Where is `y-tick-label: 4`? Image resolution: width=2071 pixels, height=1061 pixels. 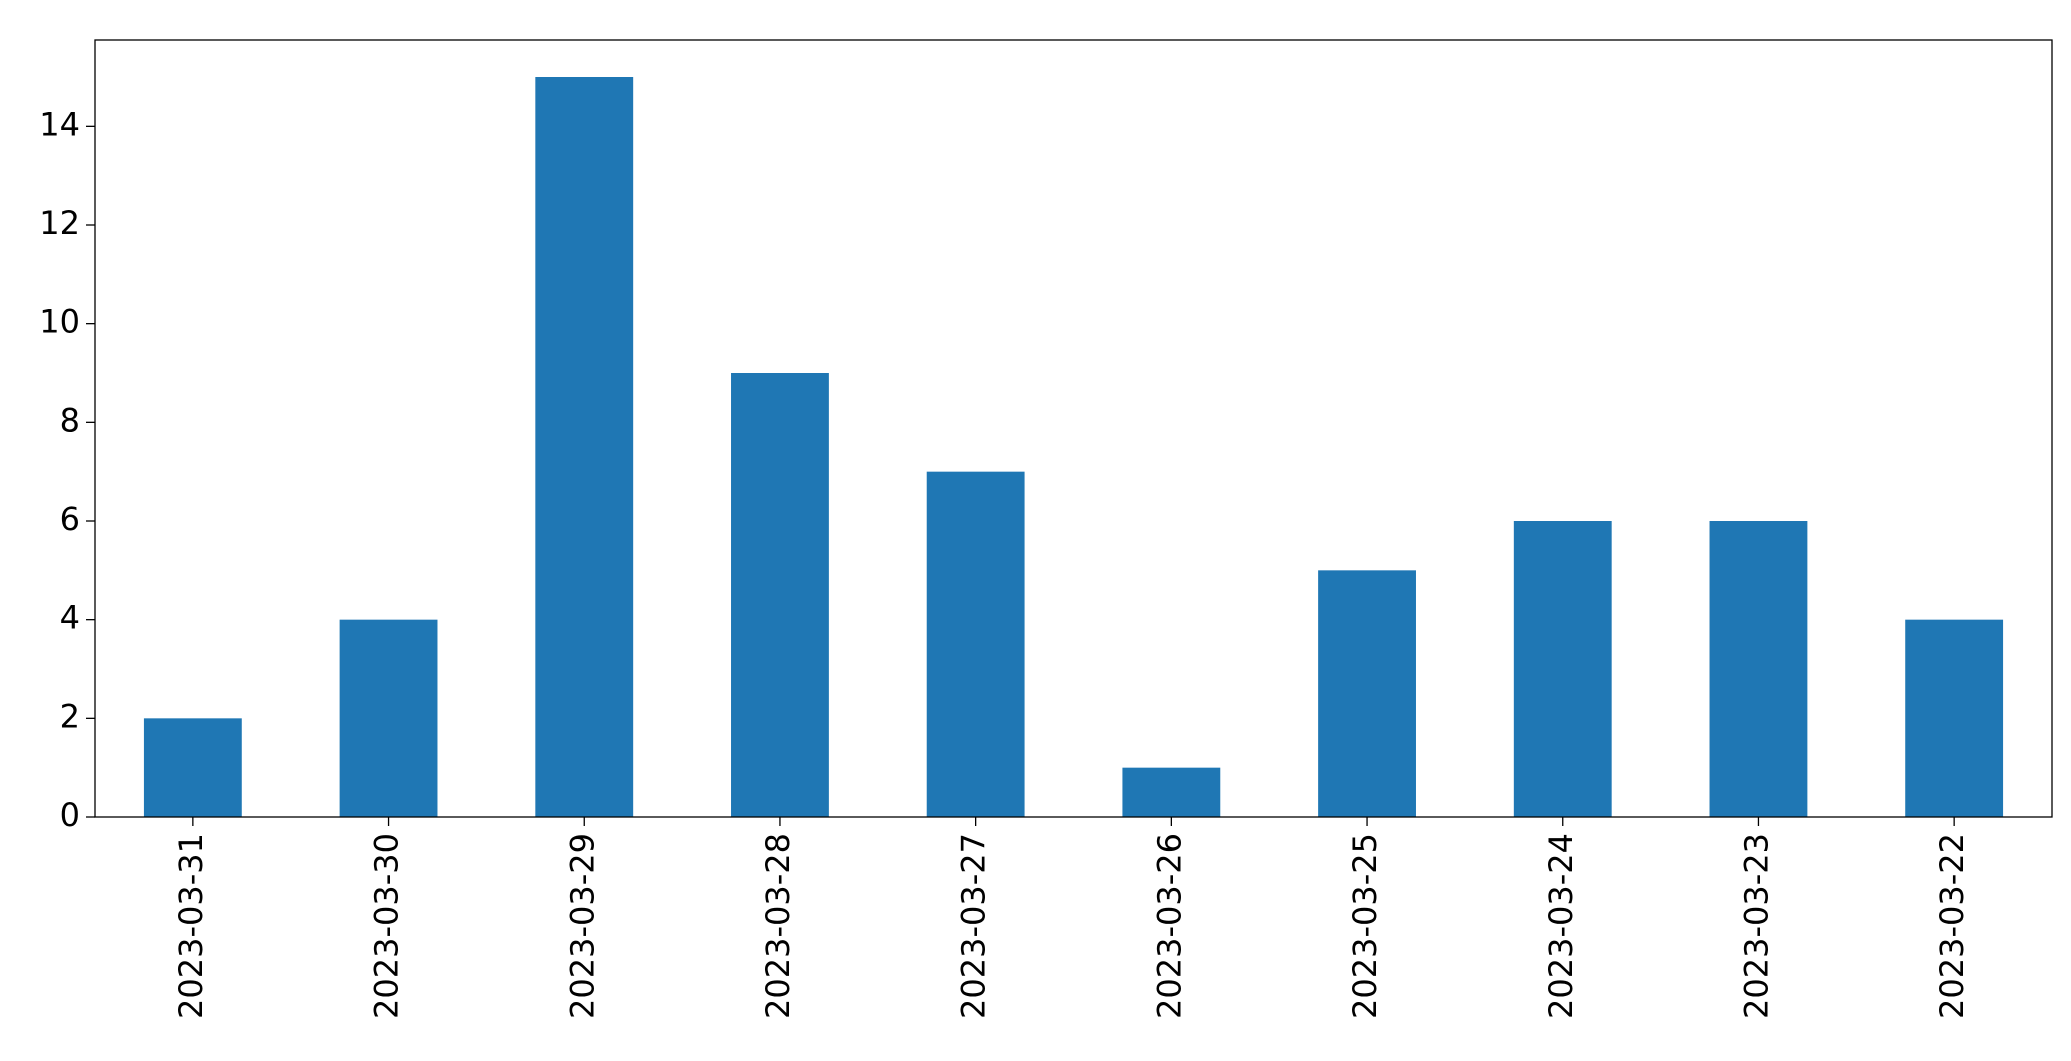 y-tick-label: 4 is located at coordinates (70, 618).